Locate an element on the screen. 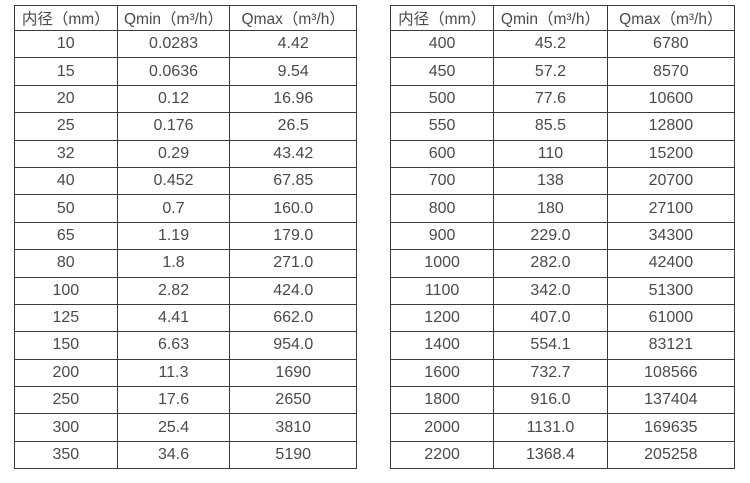  qmin-cell: 11.3 is located at coordinates (173, 373).